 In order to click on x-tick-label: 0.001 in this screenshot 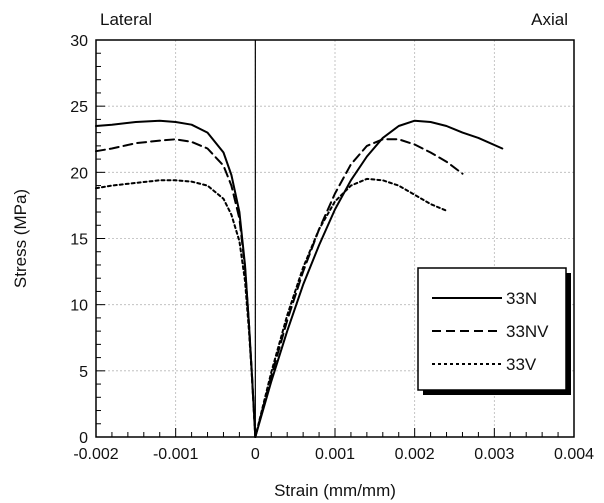, I will do `click(335, 454)`.